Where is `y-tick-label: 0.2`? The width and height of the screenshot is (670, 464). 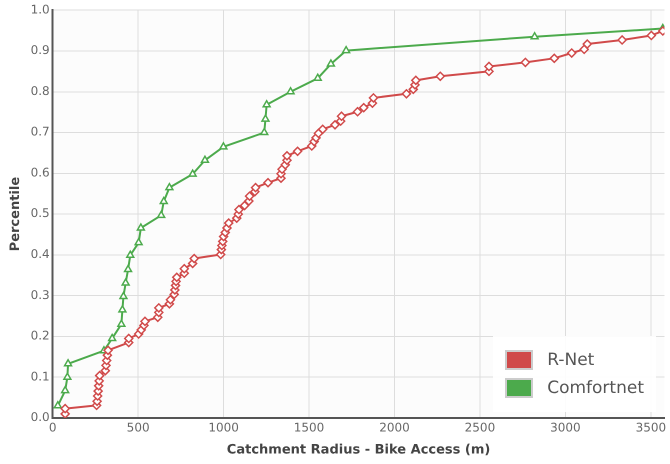 y-tick-label: 0.2 is located at coordinates (40, 335).